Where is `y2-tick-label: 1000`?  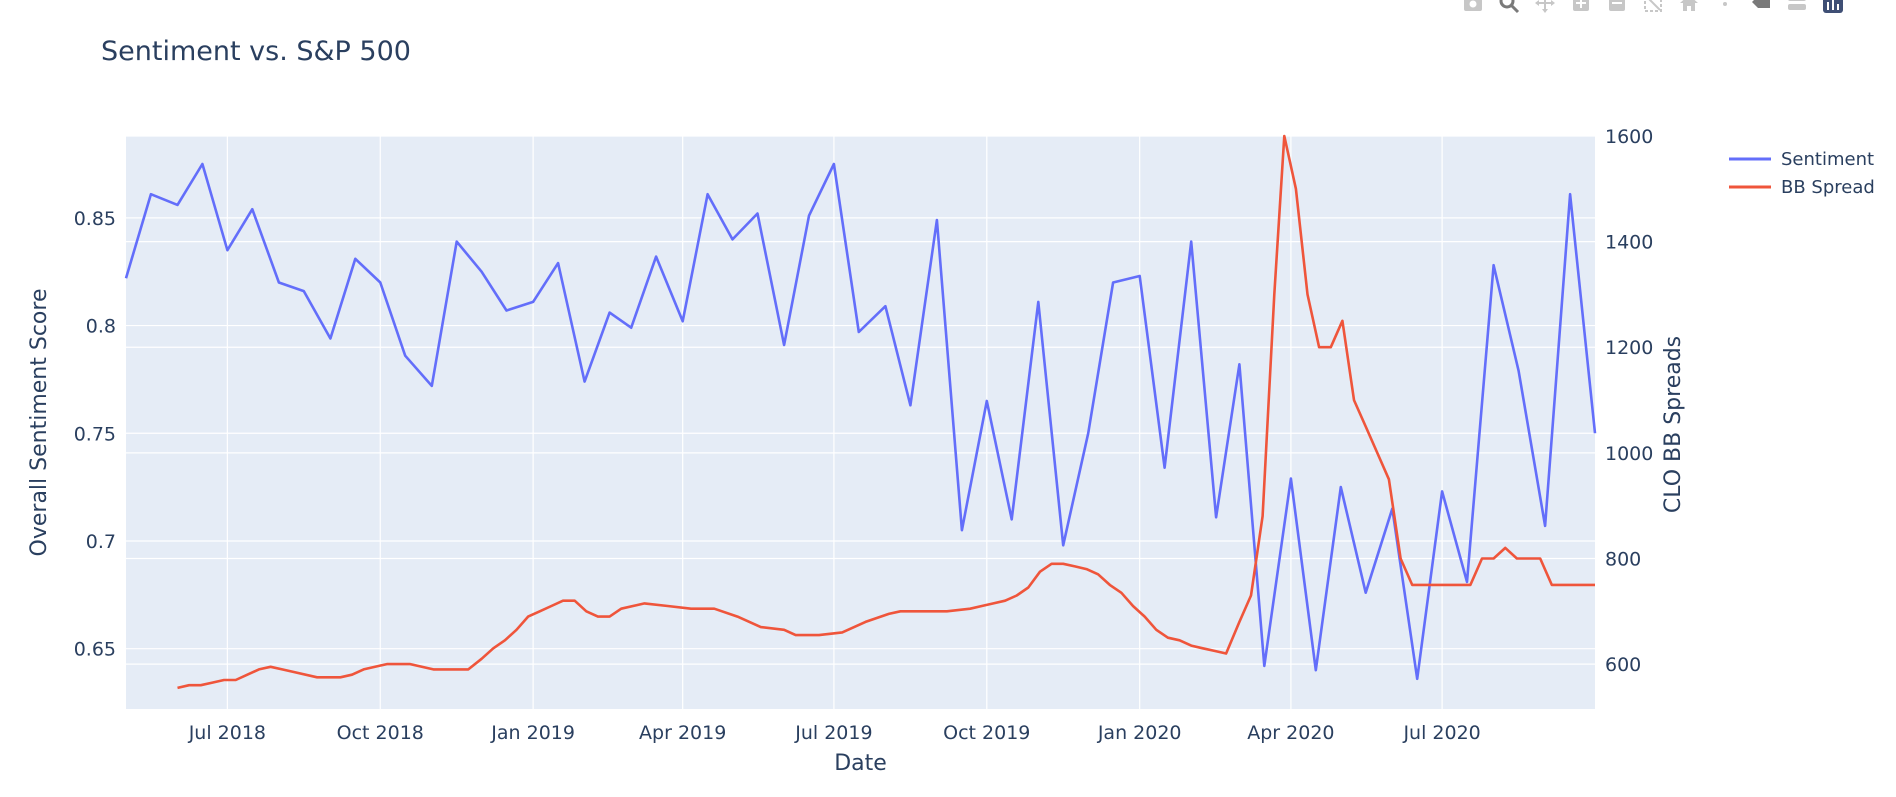
y2-tick-label: 1000 is located at coordinates (1629, 454).